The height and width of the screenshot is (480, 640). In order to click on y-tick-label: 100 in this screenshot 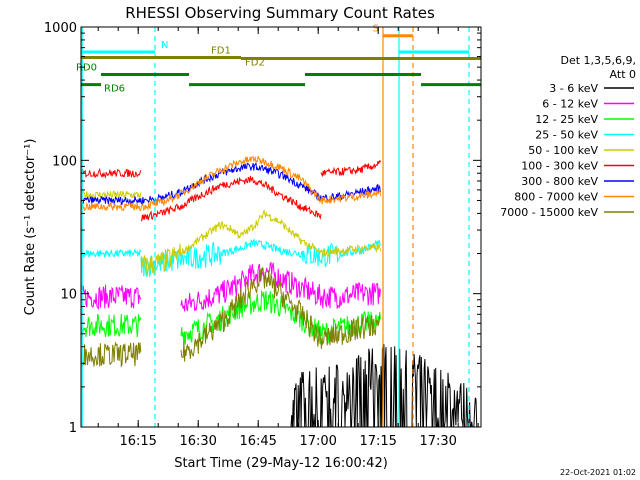, I will do `click(64, 161)`.